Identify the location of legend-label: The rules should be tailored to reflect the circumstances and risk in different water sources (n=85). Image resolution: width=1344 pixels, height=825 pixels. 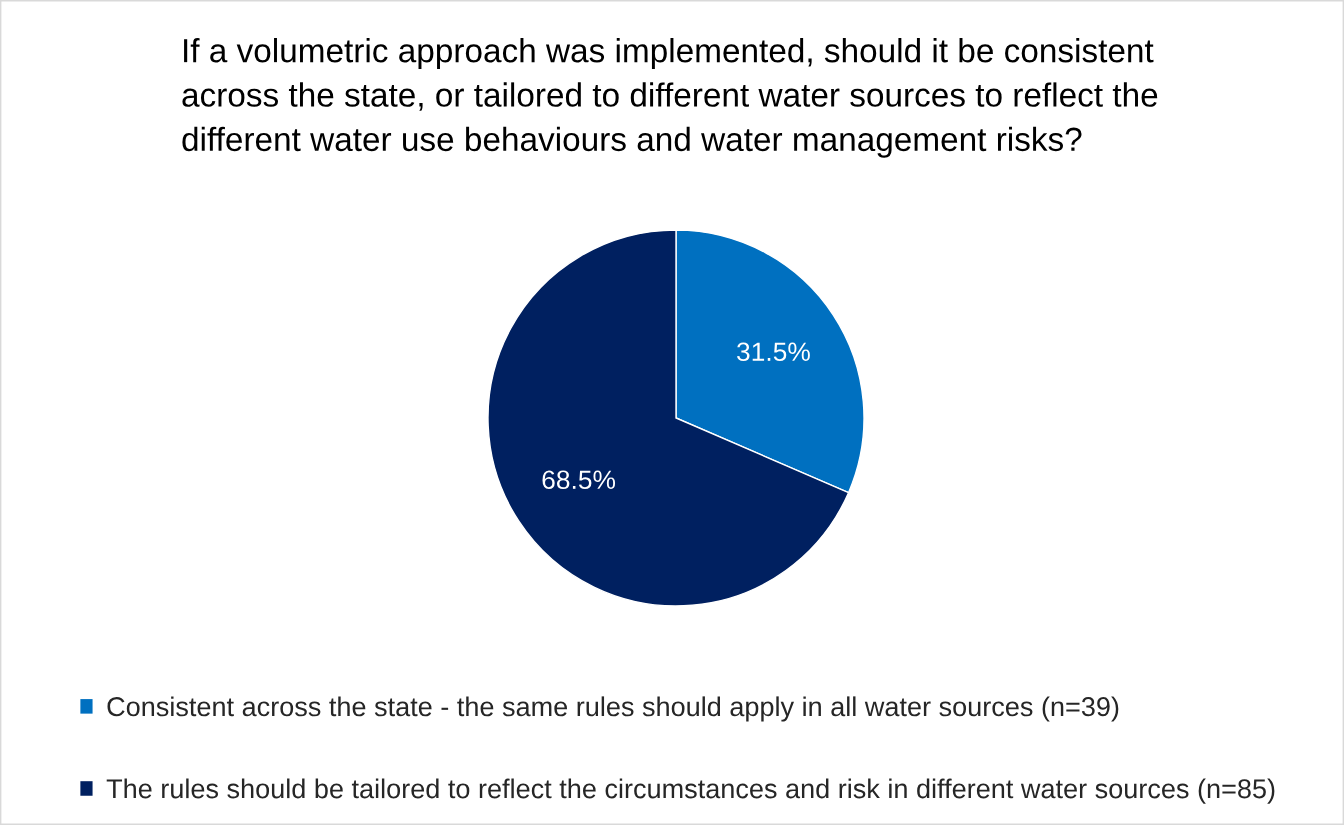
(690, 791).